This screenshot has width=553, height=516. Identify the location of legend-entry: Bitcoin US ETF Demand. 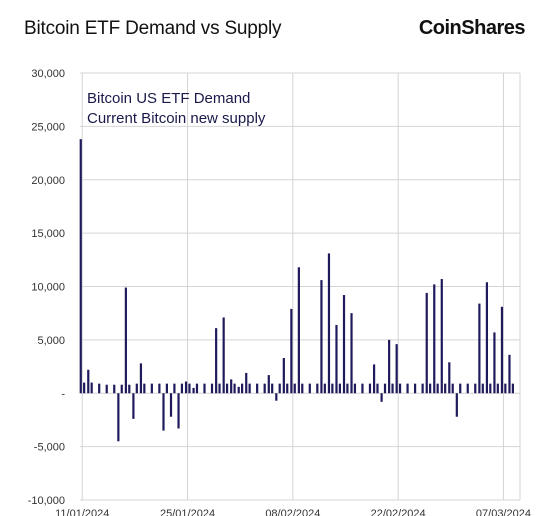
(168, 98).